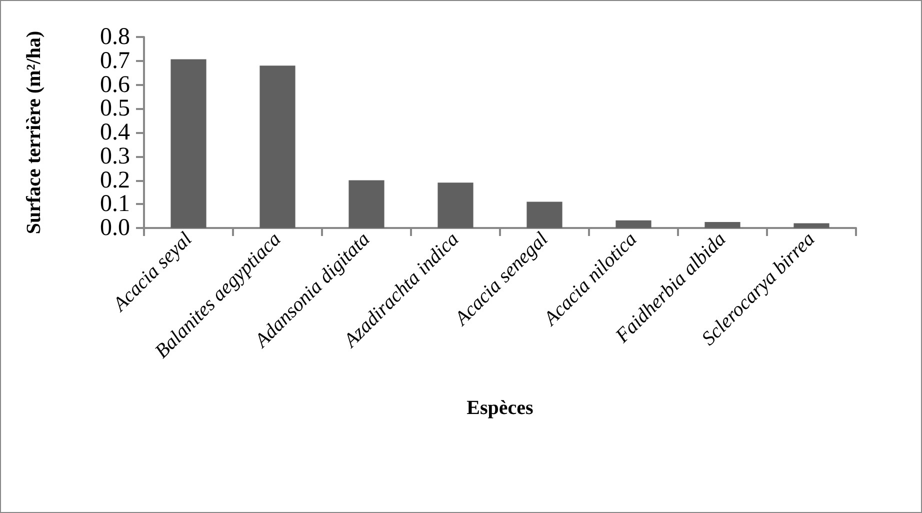 The width and height of the screenshot is (922, 513). Describe the element at coordinates (115, 109) in the screenshot. I see `y-tick-label: 0.5` at that location.